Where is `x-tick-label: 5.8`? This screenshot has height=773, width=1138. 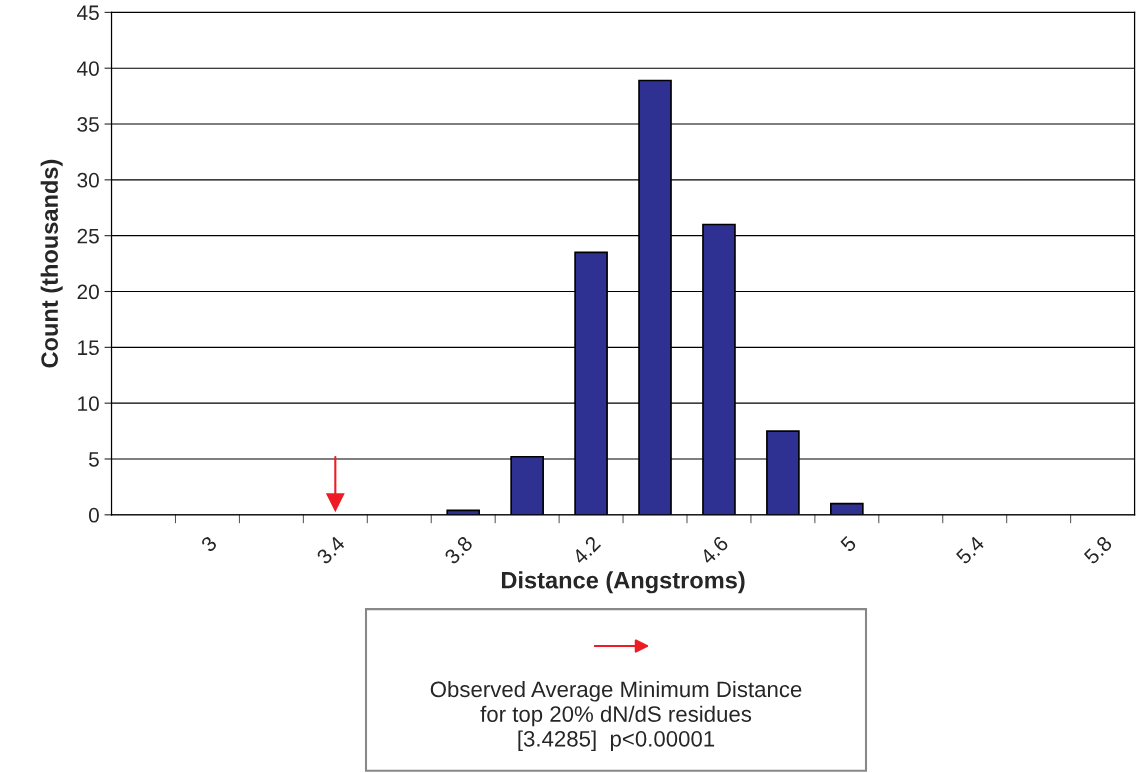 x-tick-label: 5.8 is located at coordinates (1098, 550).